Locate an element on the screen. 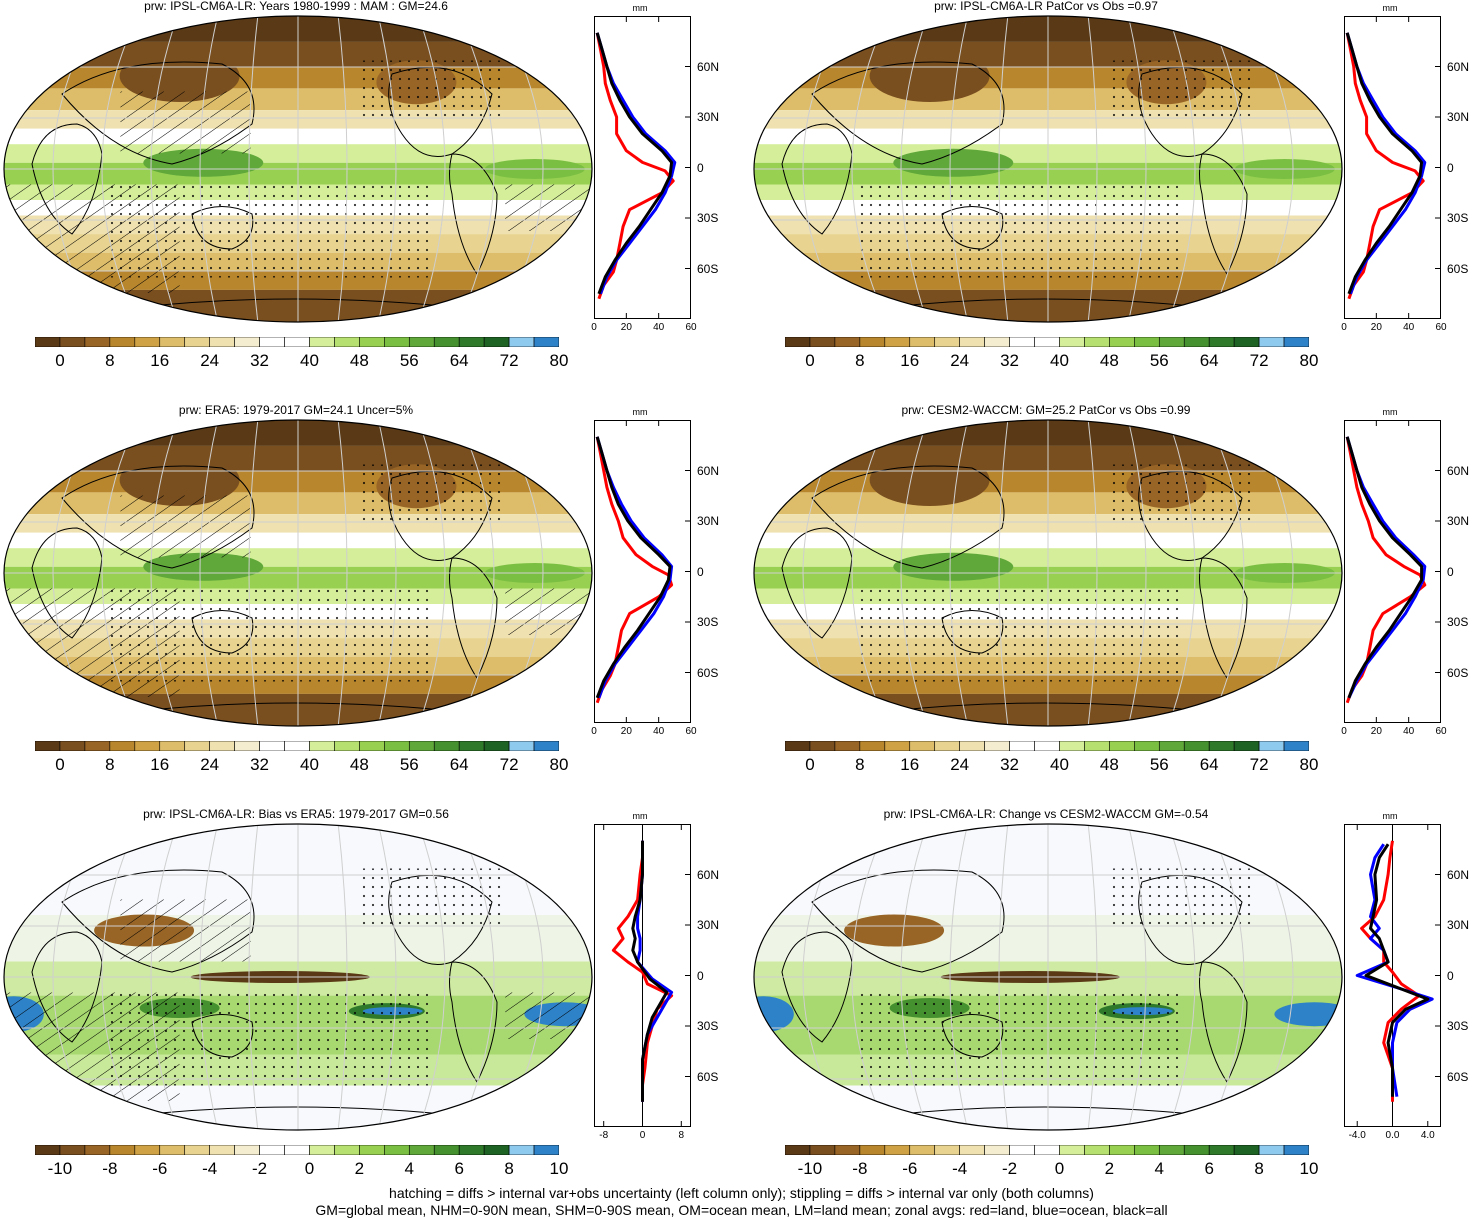  colorbar-label: 6 is located at coordinates (1209, 1168).